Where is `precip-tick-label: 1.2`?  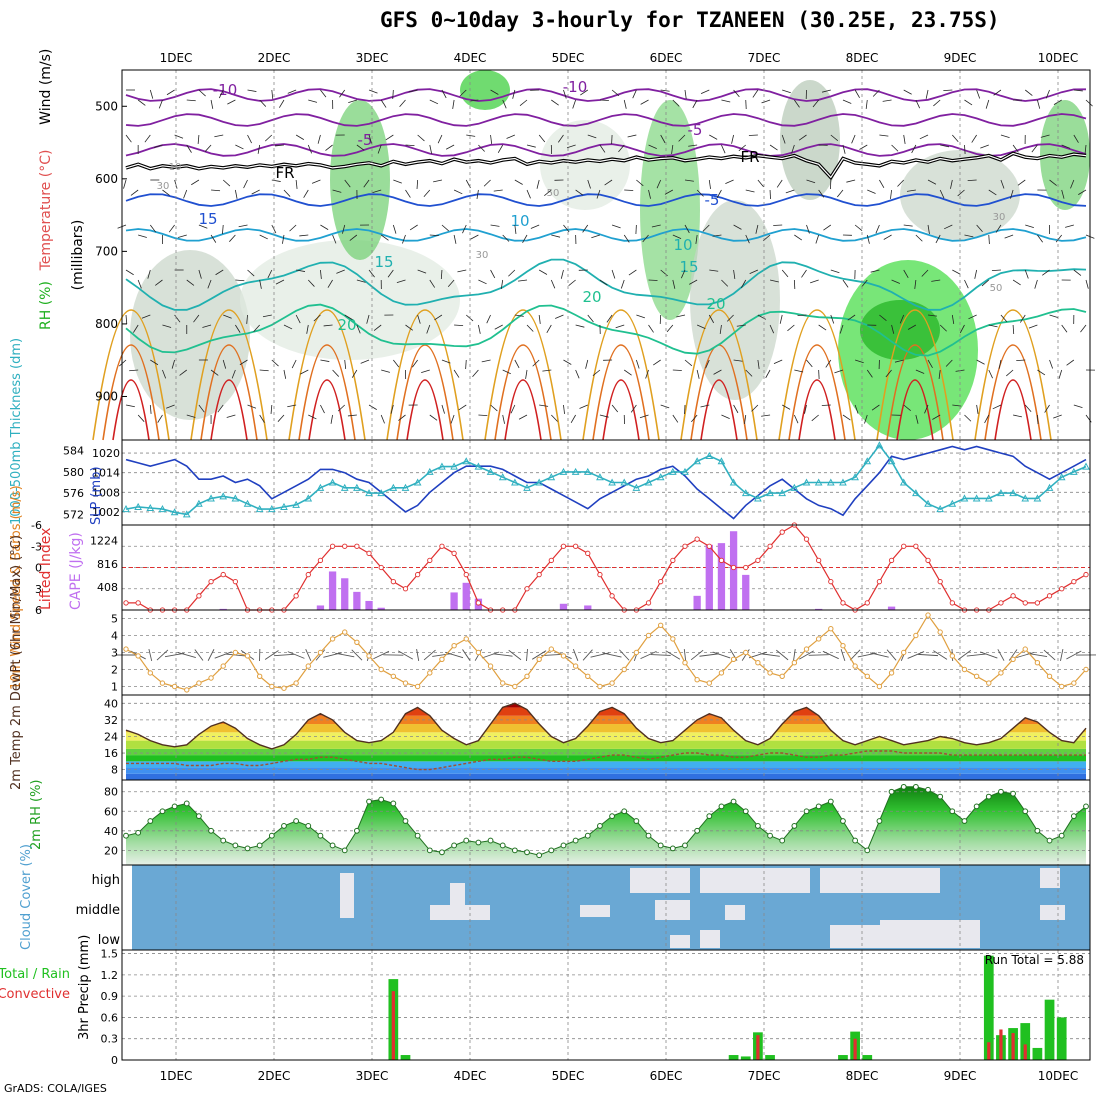 precip-tick-label: 1.2 is located at coordinates (110, 975).